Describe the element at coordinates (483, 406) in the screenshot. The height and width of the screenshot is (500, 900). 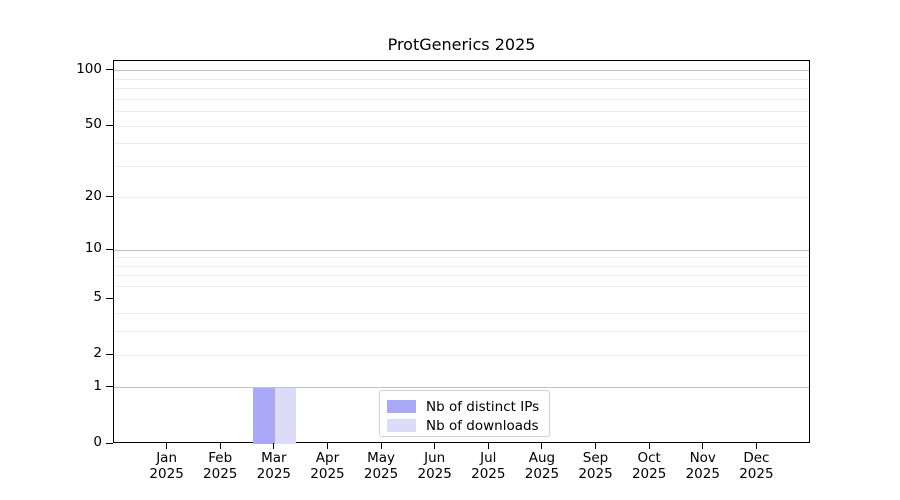
I see `legend-label-distinct-ips: Nb of distinct IPs` at that location.